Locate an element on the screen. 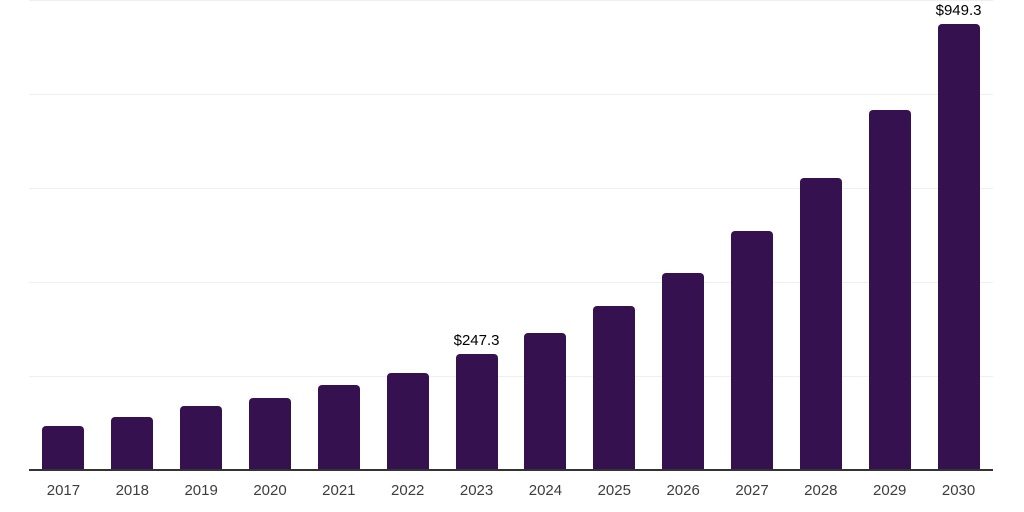 Image resolution: width=1024 pixels, height=512 pixels. bar-2020 is located at coordinates (270, 433).